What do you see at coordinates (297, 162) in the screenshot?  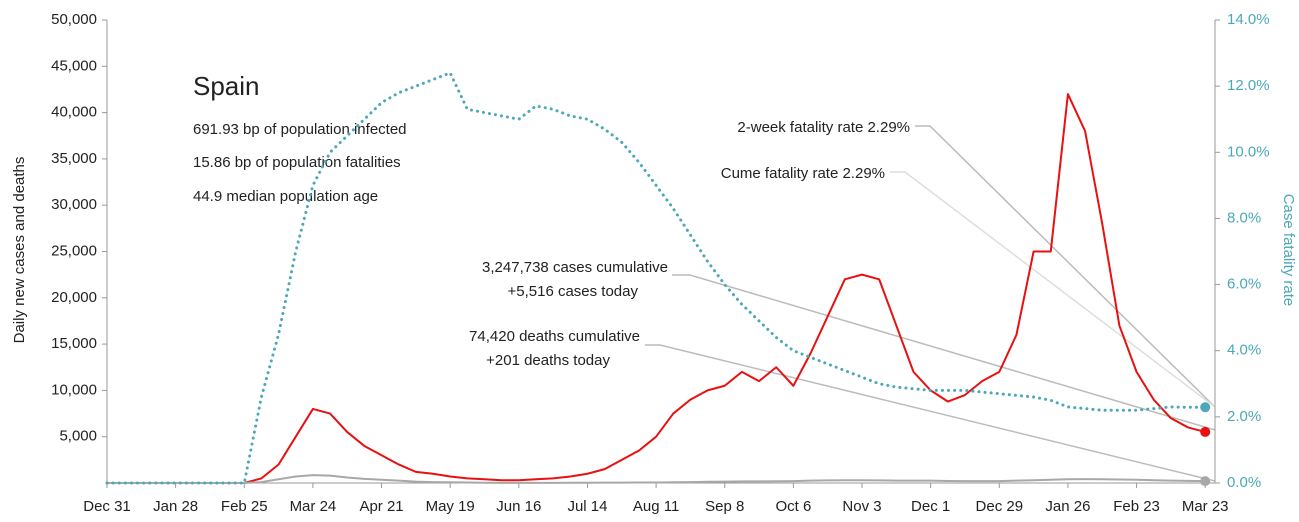 I see `subtitle: 15.86 bp of population fatalities` at bounding box center [297, 162].